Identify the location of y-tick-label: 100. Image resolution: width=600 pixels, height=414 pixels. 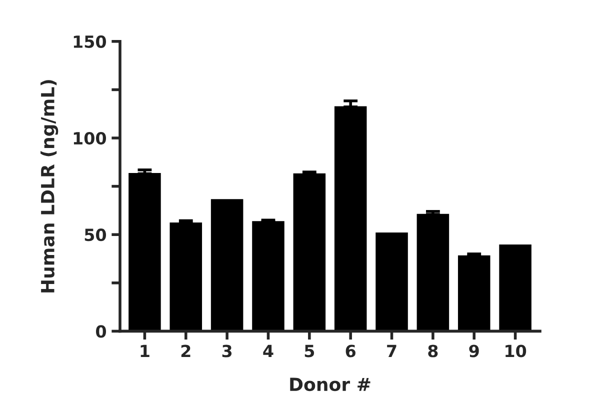
(90, 138).